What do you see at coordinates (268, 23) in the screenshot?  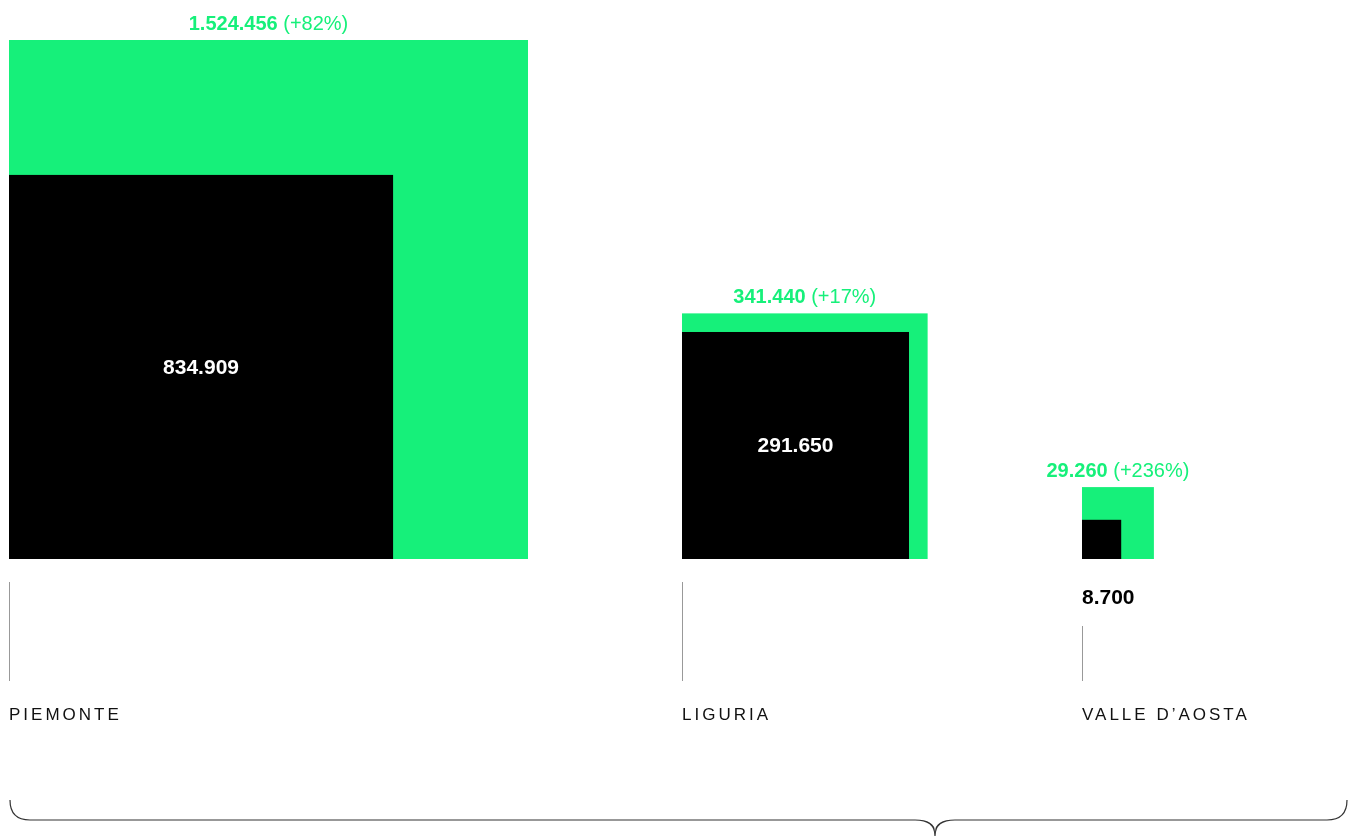 I see `data-label: 1.524.456 (+82%)` at bounding box center [268, 23].